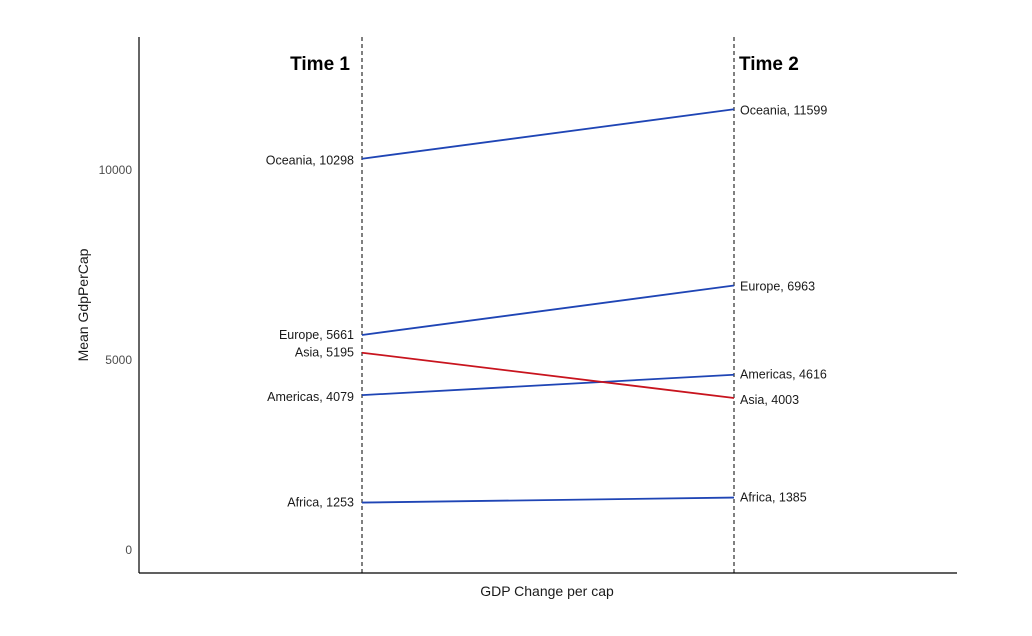 This screenshot has width=1032, height=636. Describe the element at coordinates (320, 64) in the screenshot. I see `time1-label: Time 1` at that location.